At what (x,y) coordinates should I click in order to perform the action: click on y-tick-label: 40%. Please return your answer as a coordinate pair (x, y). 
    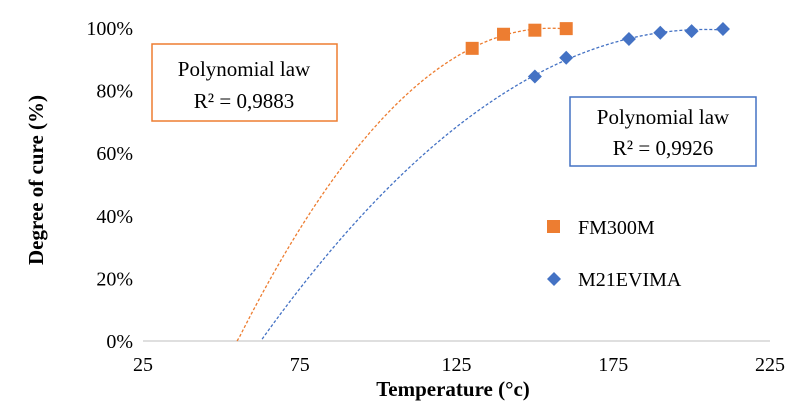
    Looking at the image, I should click on (114, 217).